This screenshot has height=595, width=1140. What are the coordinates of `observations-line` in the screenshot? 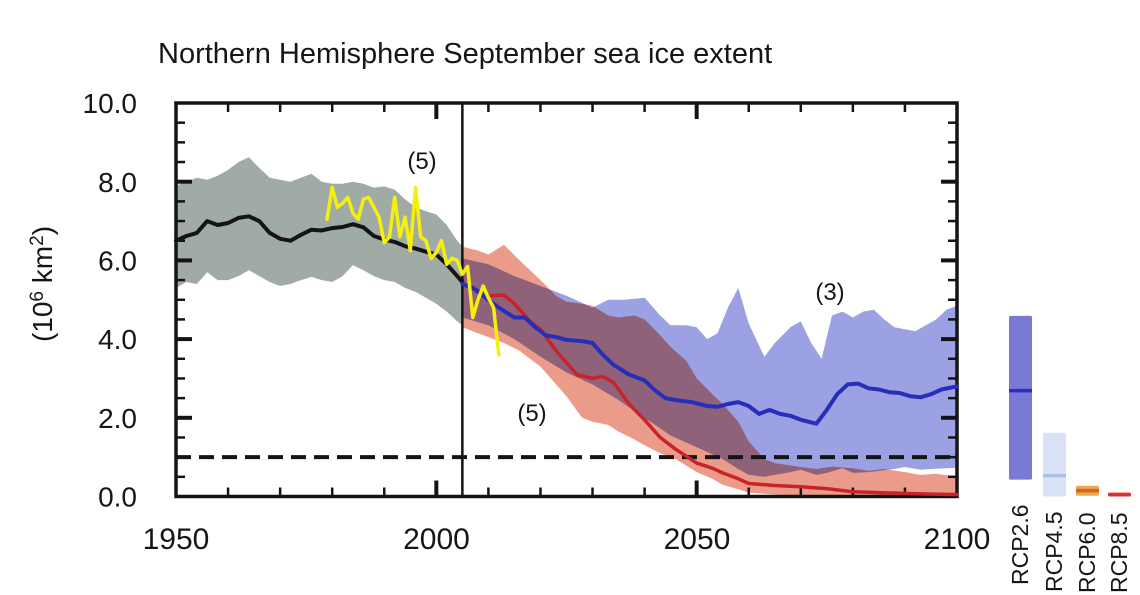 It's located at (413, 271).